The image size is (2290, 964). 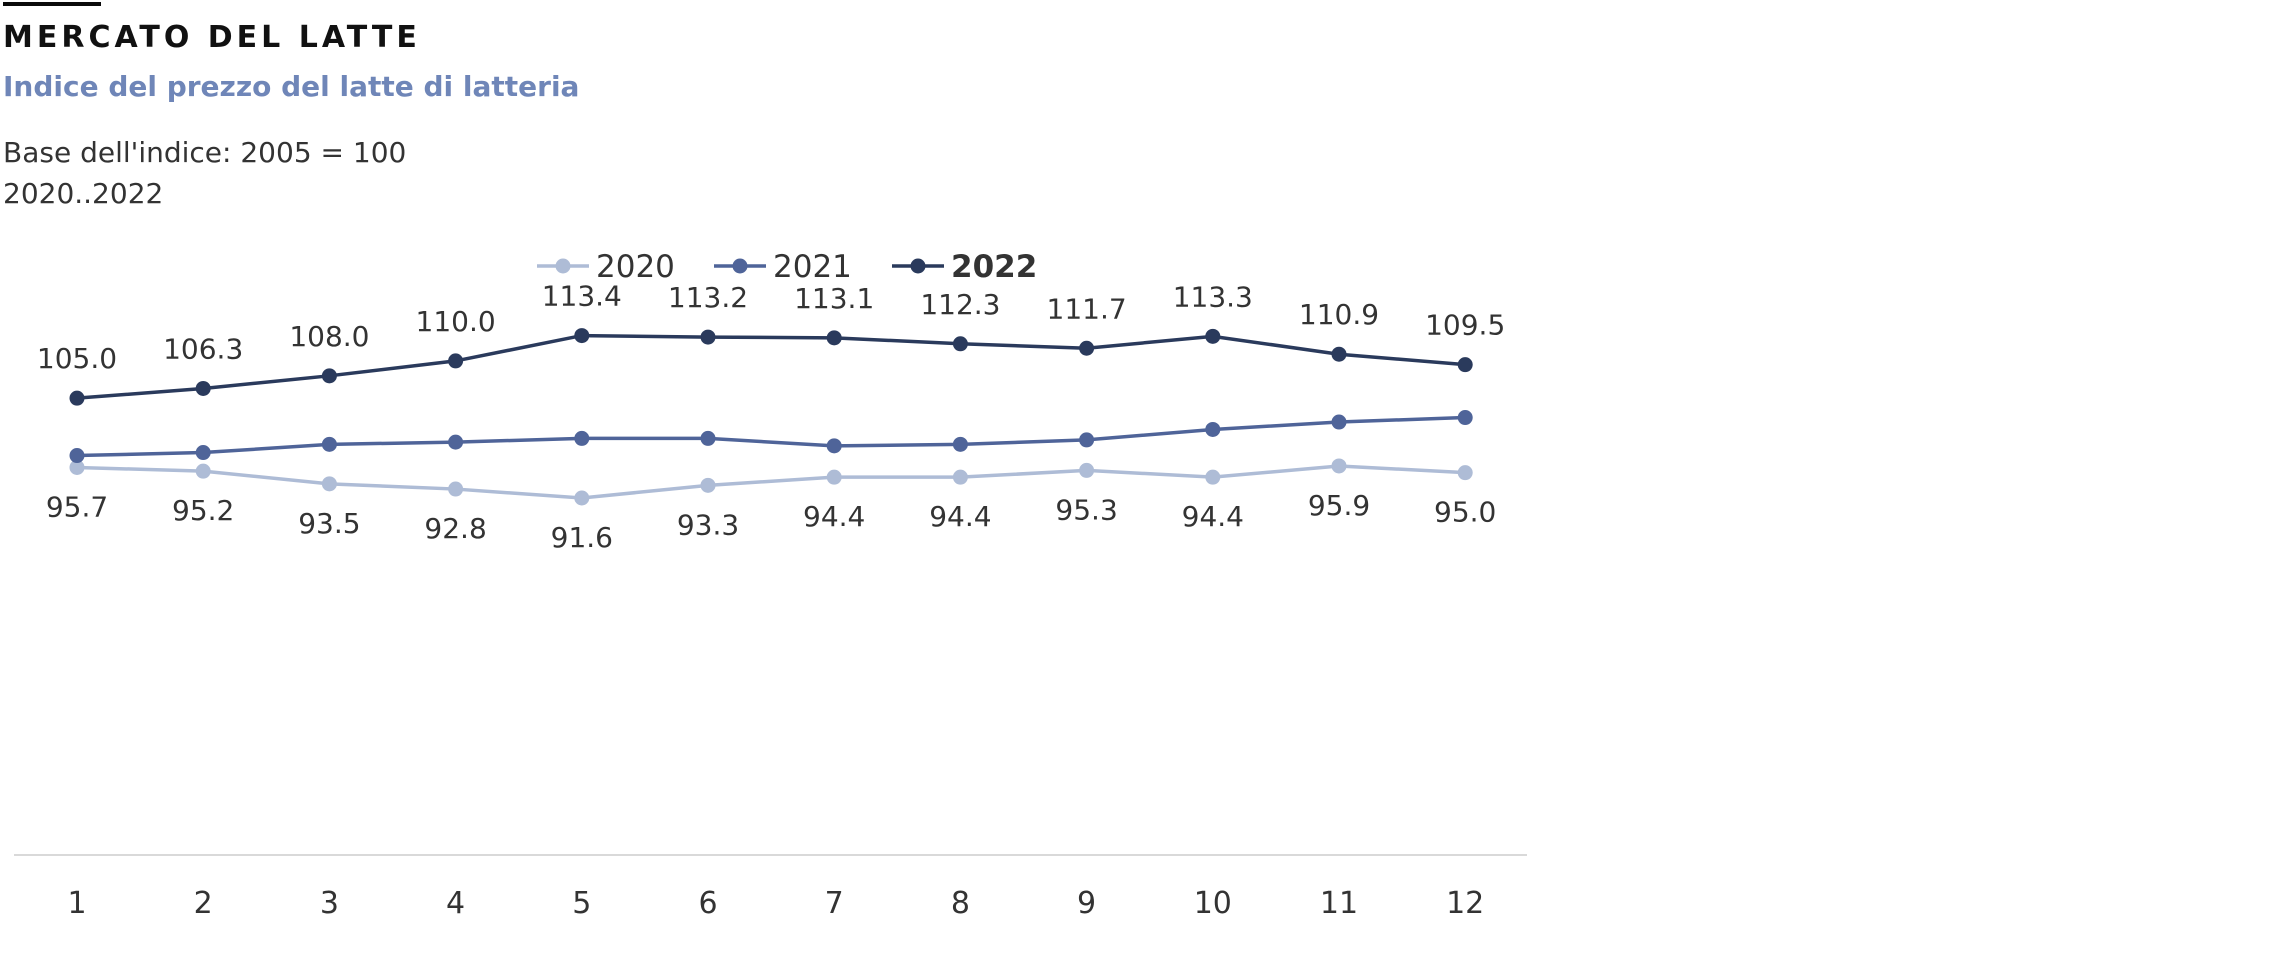 I want to click on x-tick-label: 1, so click(x=76, y=903).